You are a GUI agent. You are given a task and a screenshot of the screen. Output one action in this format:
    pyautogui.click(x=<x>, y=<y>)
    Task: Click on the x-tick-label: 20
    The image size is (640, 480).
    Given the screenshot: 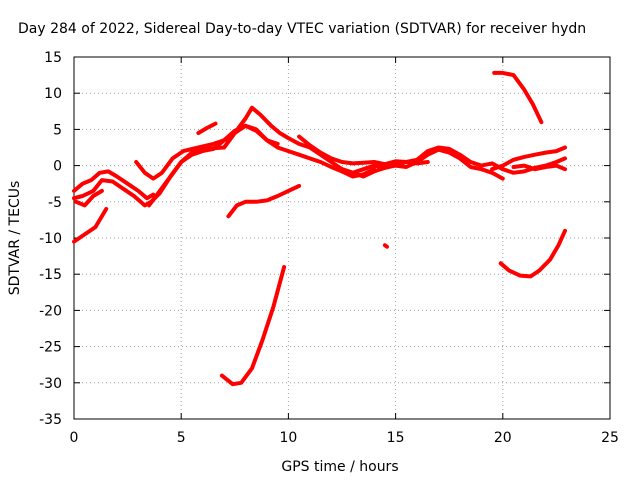 What is the action you would take?
    pyautogui.click(x=503, y=438)
    